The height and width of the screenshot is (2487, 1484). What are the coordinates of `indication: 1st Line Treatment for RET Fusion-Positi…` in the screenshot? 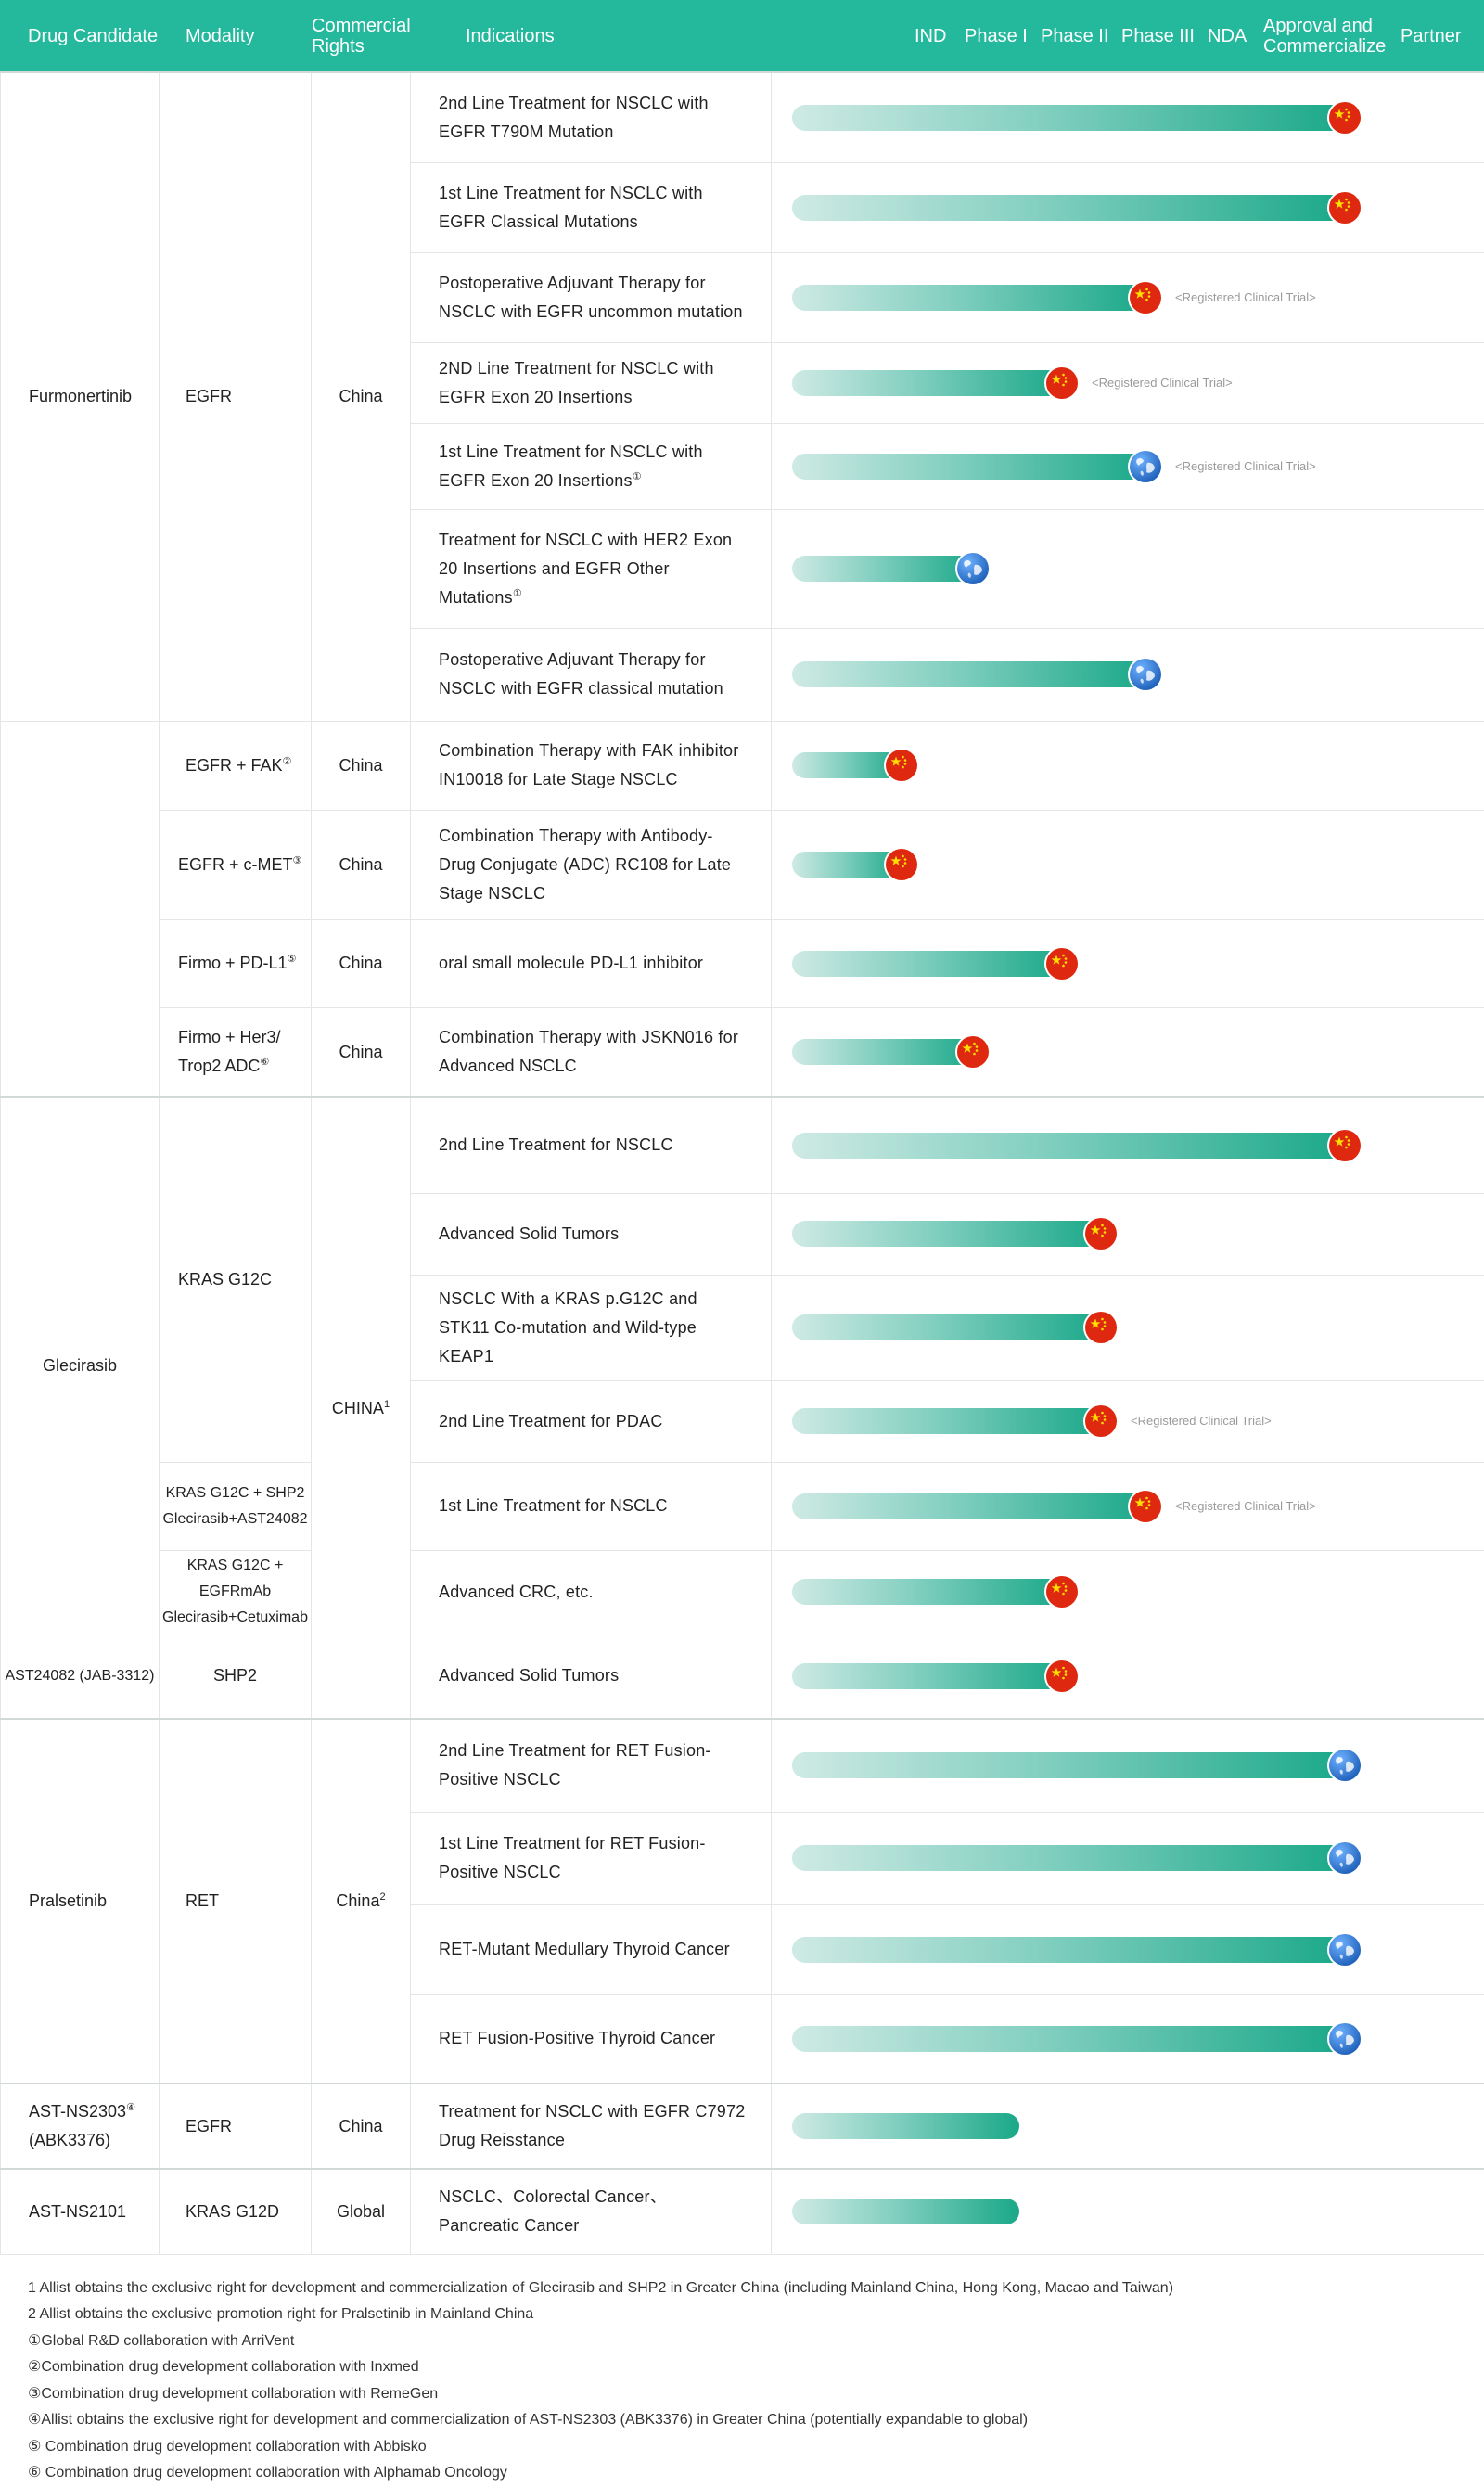 It's located at (591, 1858).